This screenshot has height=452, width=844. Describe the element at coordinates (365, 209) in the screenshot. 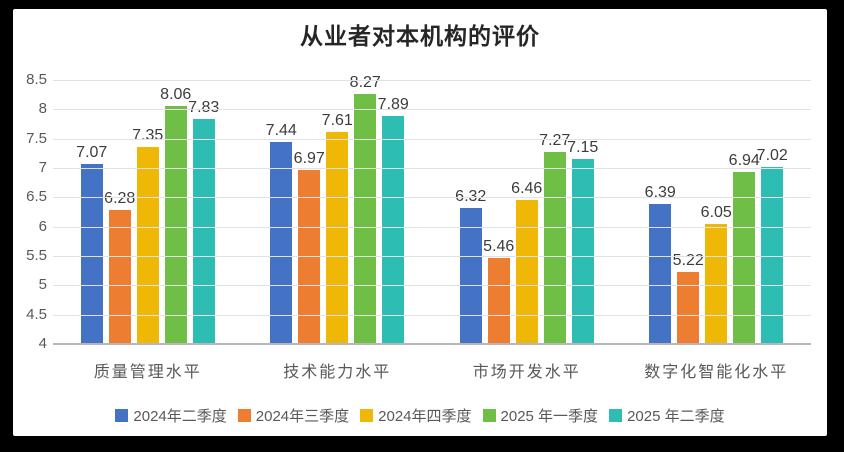

I see `bar: 8.27` at that location.